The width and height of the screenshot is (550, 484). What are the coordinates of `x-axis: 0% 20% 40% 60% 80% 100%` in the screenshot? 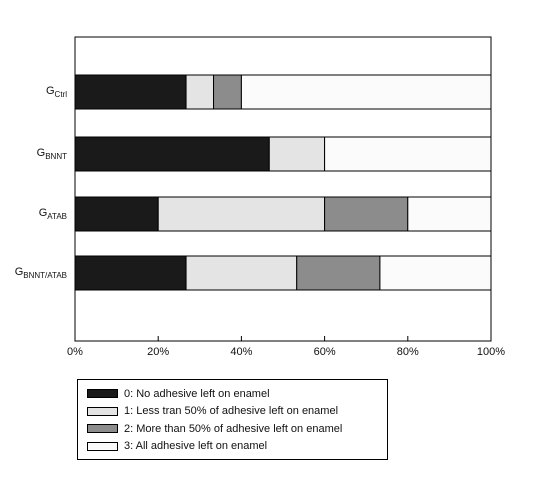 It's located at (286, 347).